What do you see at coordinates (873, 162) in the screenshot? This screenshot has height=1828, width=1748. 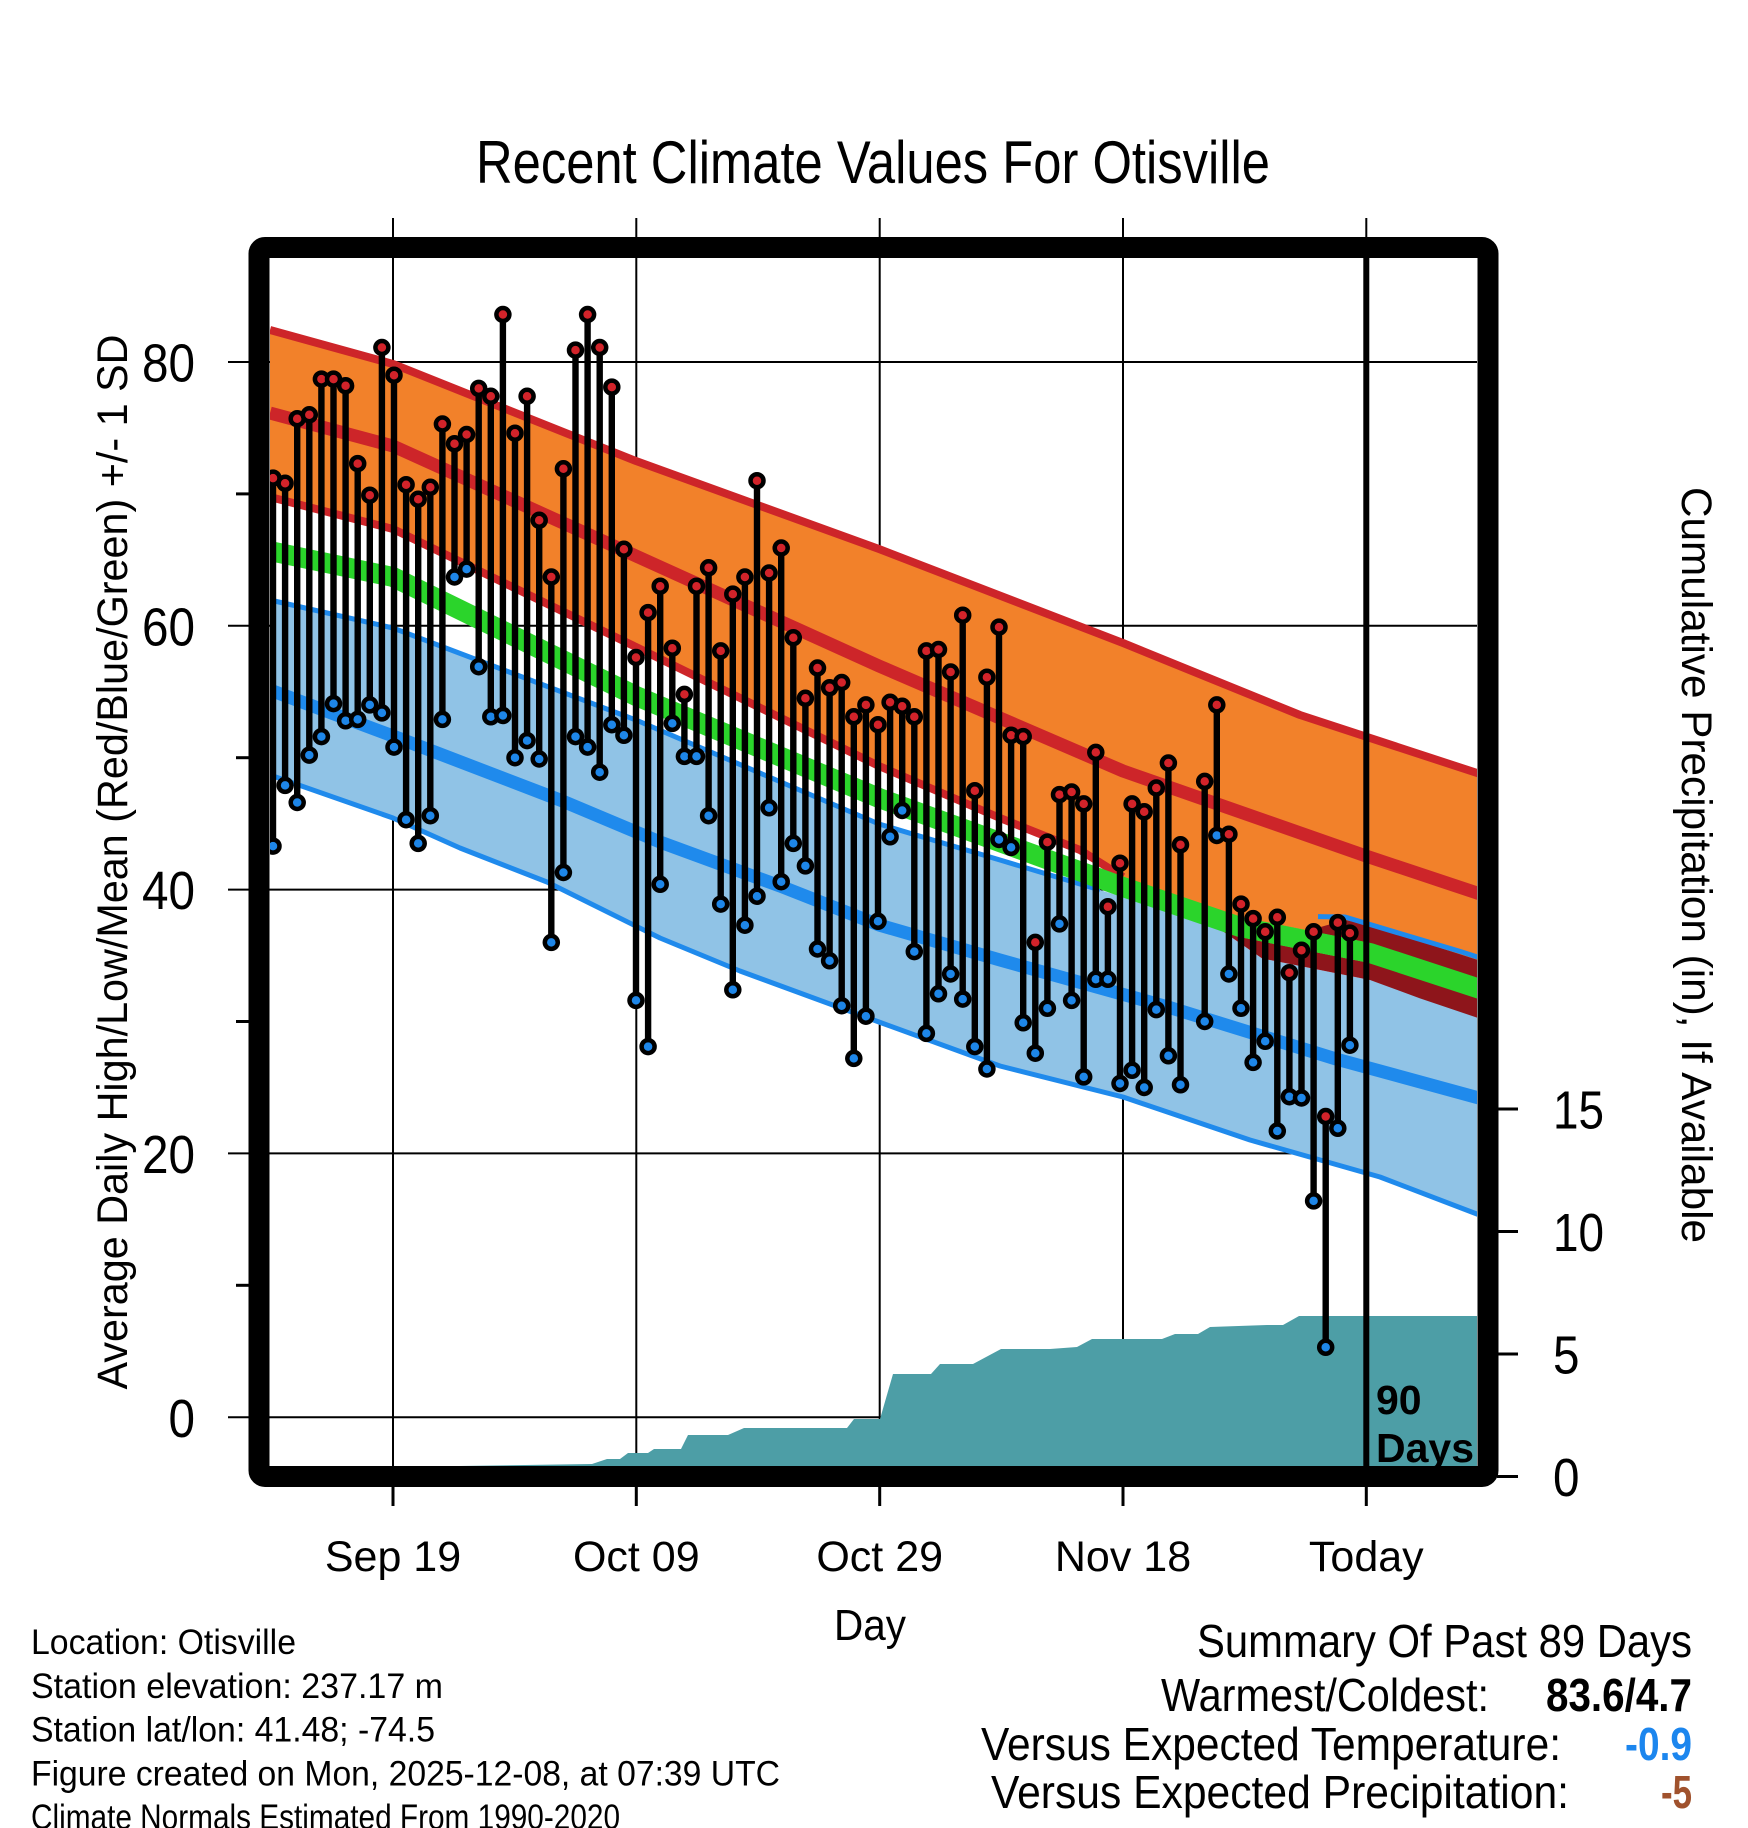 I see `svg-text:Recent Climate Values For Otis: Recent Climate Values For Otisville` at bounding box center [873, 162].